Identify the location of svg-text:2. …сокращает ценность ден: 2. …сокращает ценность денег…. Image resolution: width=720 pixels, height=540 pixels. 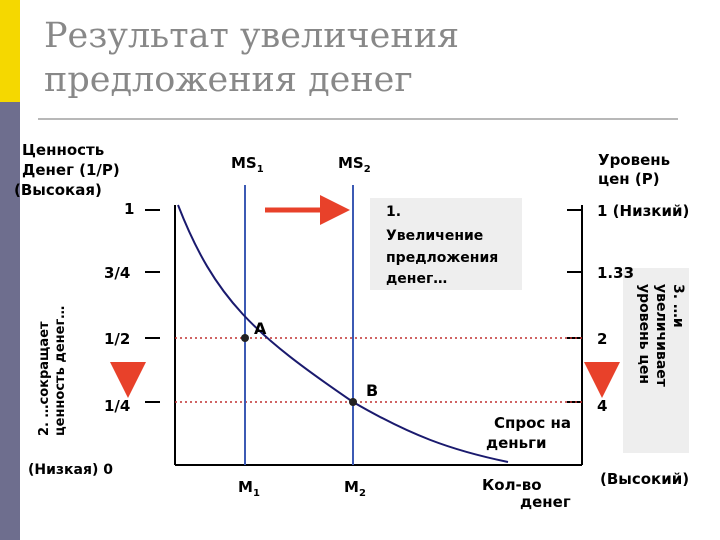
(52, 371).